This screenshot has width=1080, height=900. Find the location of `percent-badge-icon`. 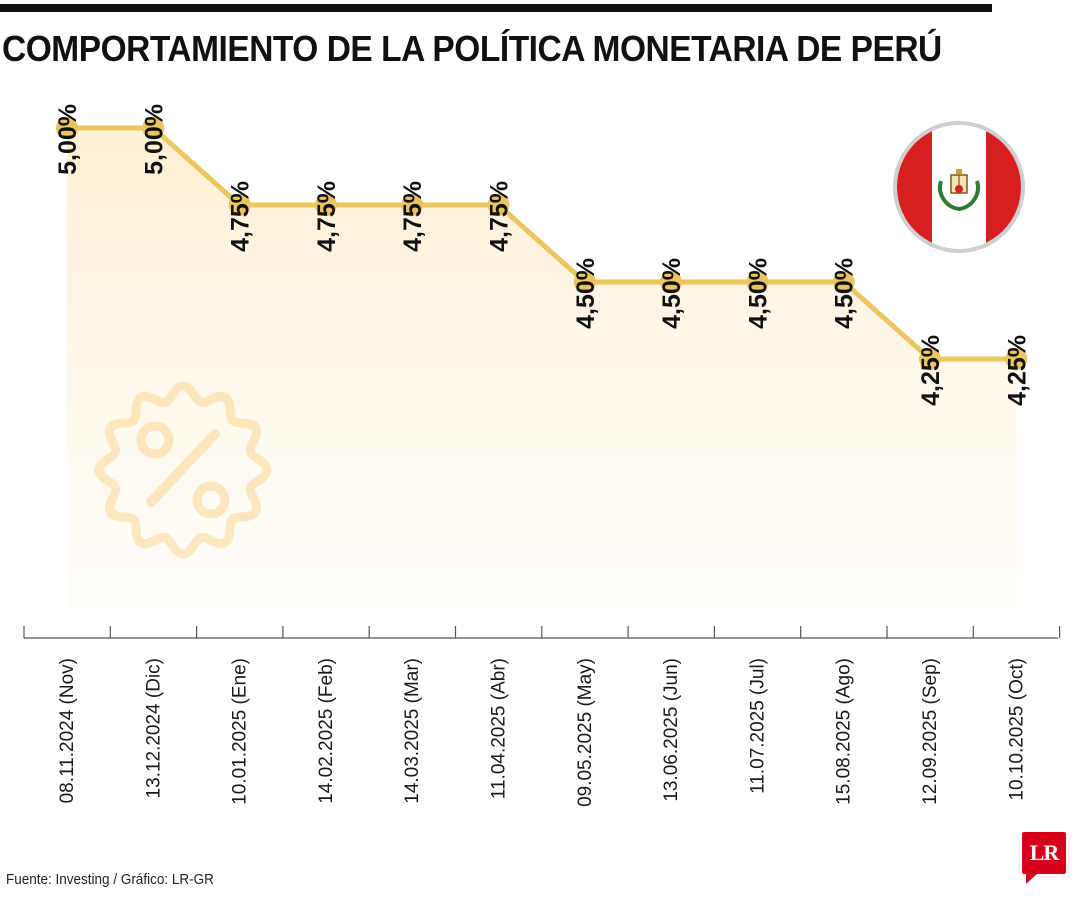

percent-badge-icon is located at coordinates (183, 470).